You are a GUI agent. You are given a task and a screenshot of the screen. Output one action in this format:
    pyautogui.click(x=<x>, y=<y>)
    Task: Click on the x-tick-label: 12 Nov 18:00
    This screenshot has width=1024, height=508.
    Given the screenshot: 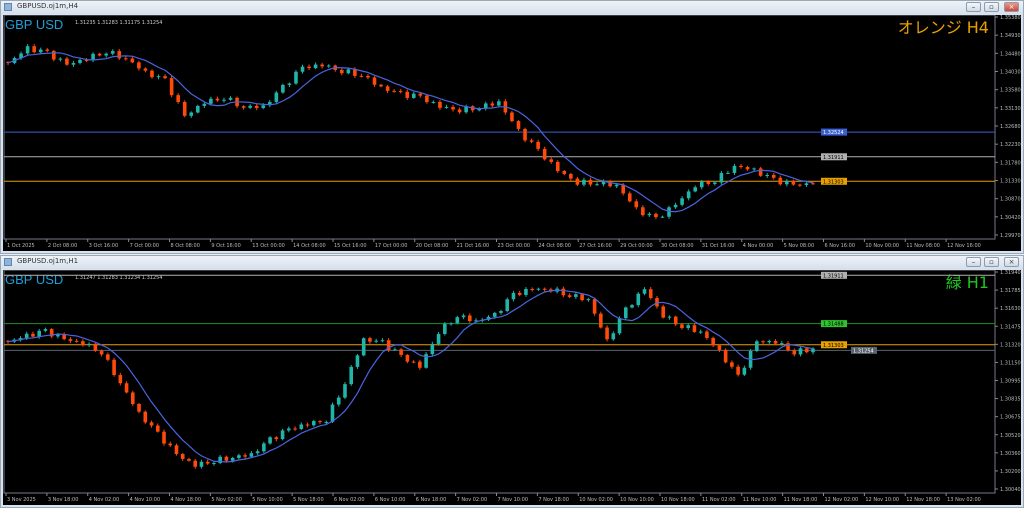 What is the action you would take?
    pyautogui.click(x=923, y=500)
    